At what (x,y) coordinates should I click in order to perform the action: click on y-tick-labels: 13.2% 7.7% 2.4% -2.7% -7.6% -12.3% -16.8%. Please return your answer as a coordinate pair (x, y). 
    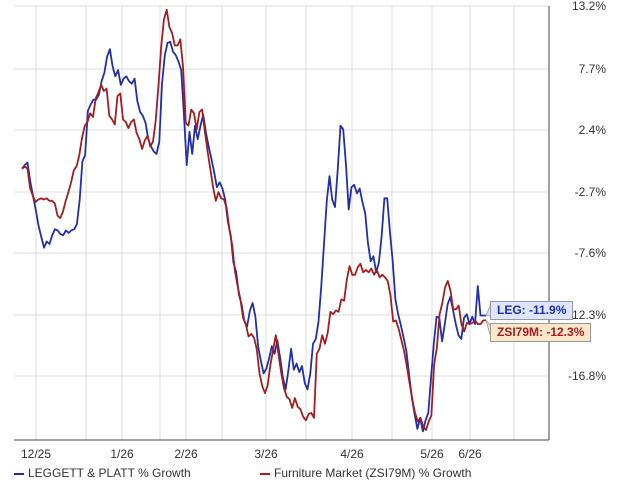
    Looking at the image, I should click on (587, 191).